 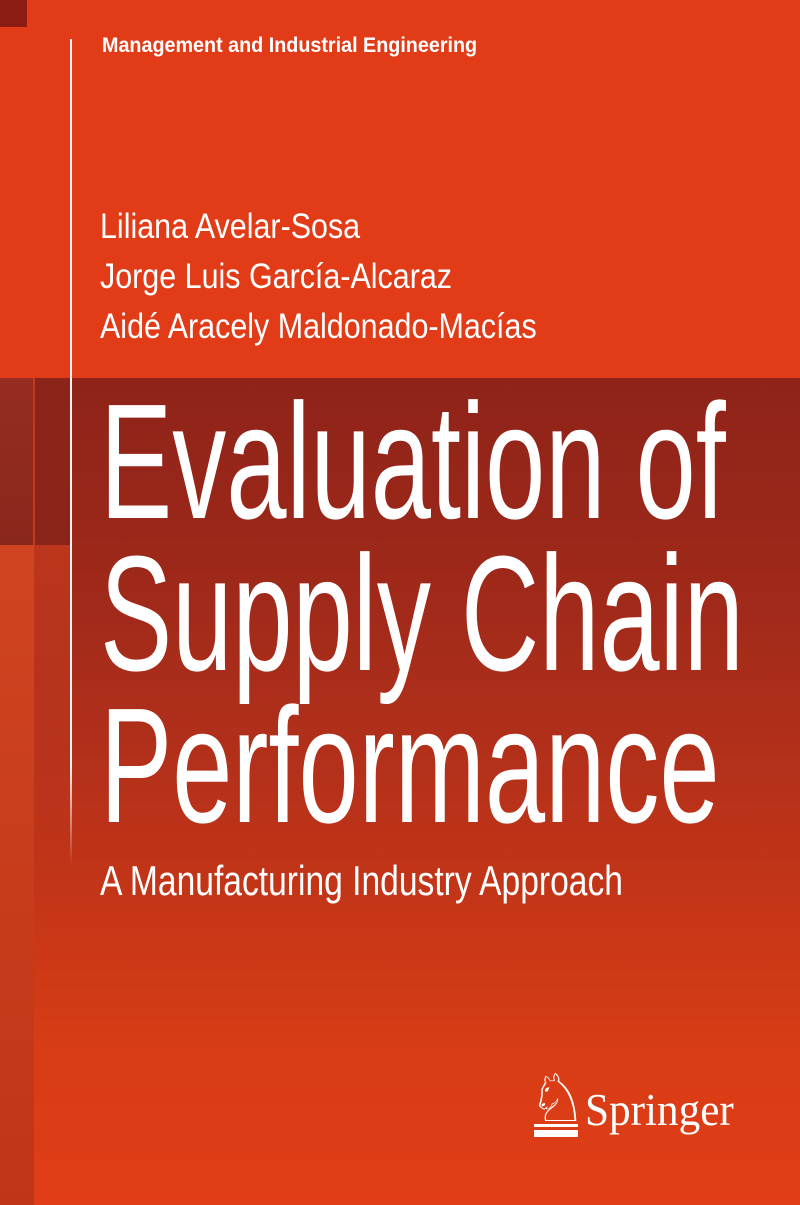 I want to click on series-title: Management and Industrial Engineering, so click(x=290, y=45).